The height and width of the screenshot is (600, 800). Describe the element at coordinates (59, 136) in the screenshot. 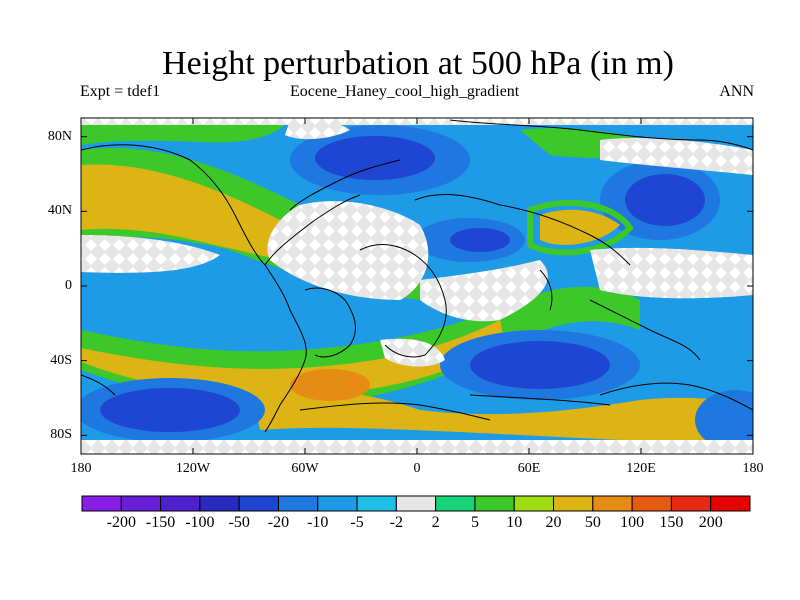

I see `lat-label: 80N` at that location.